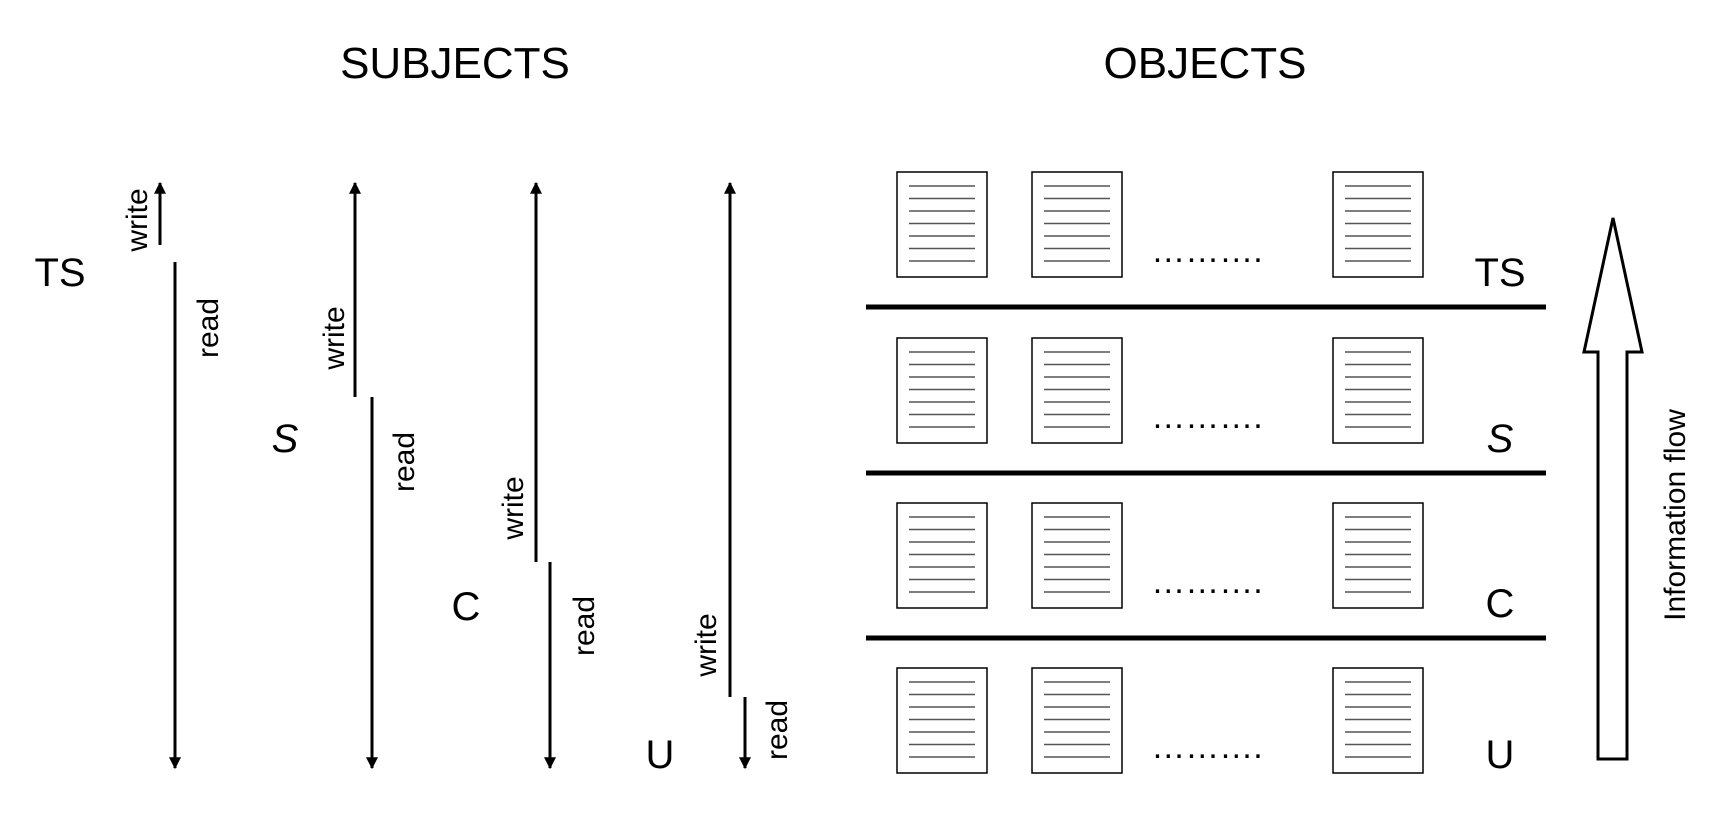 This screenshot has width=1730, height=822. What do you see at coordinates (1160, 224) in the screenshot?
I see `object-row-ts: ……….` at bounding box center [1160, 224].